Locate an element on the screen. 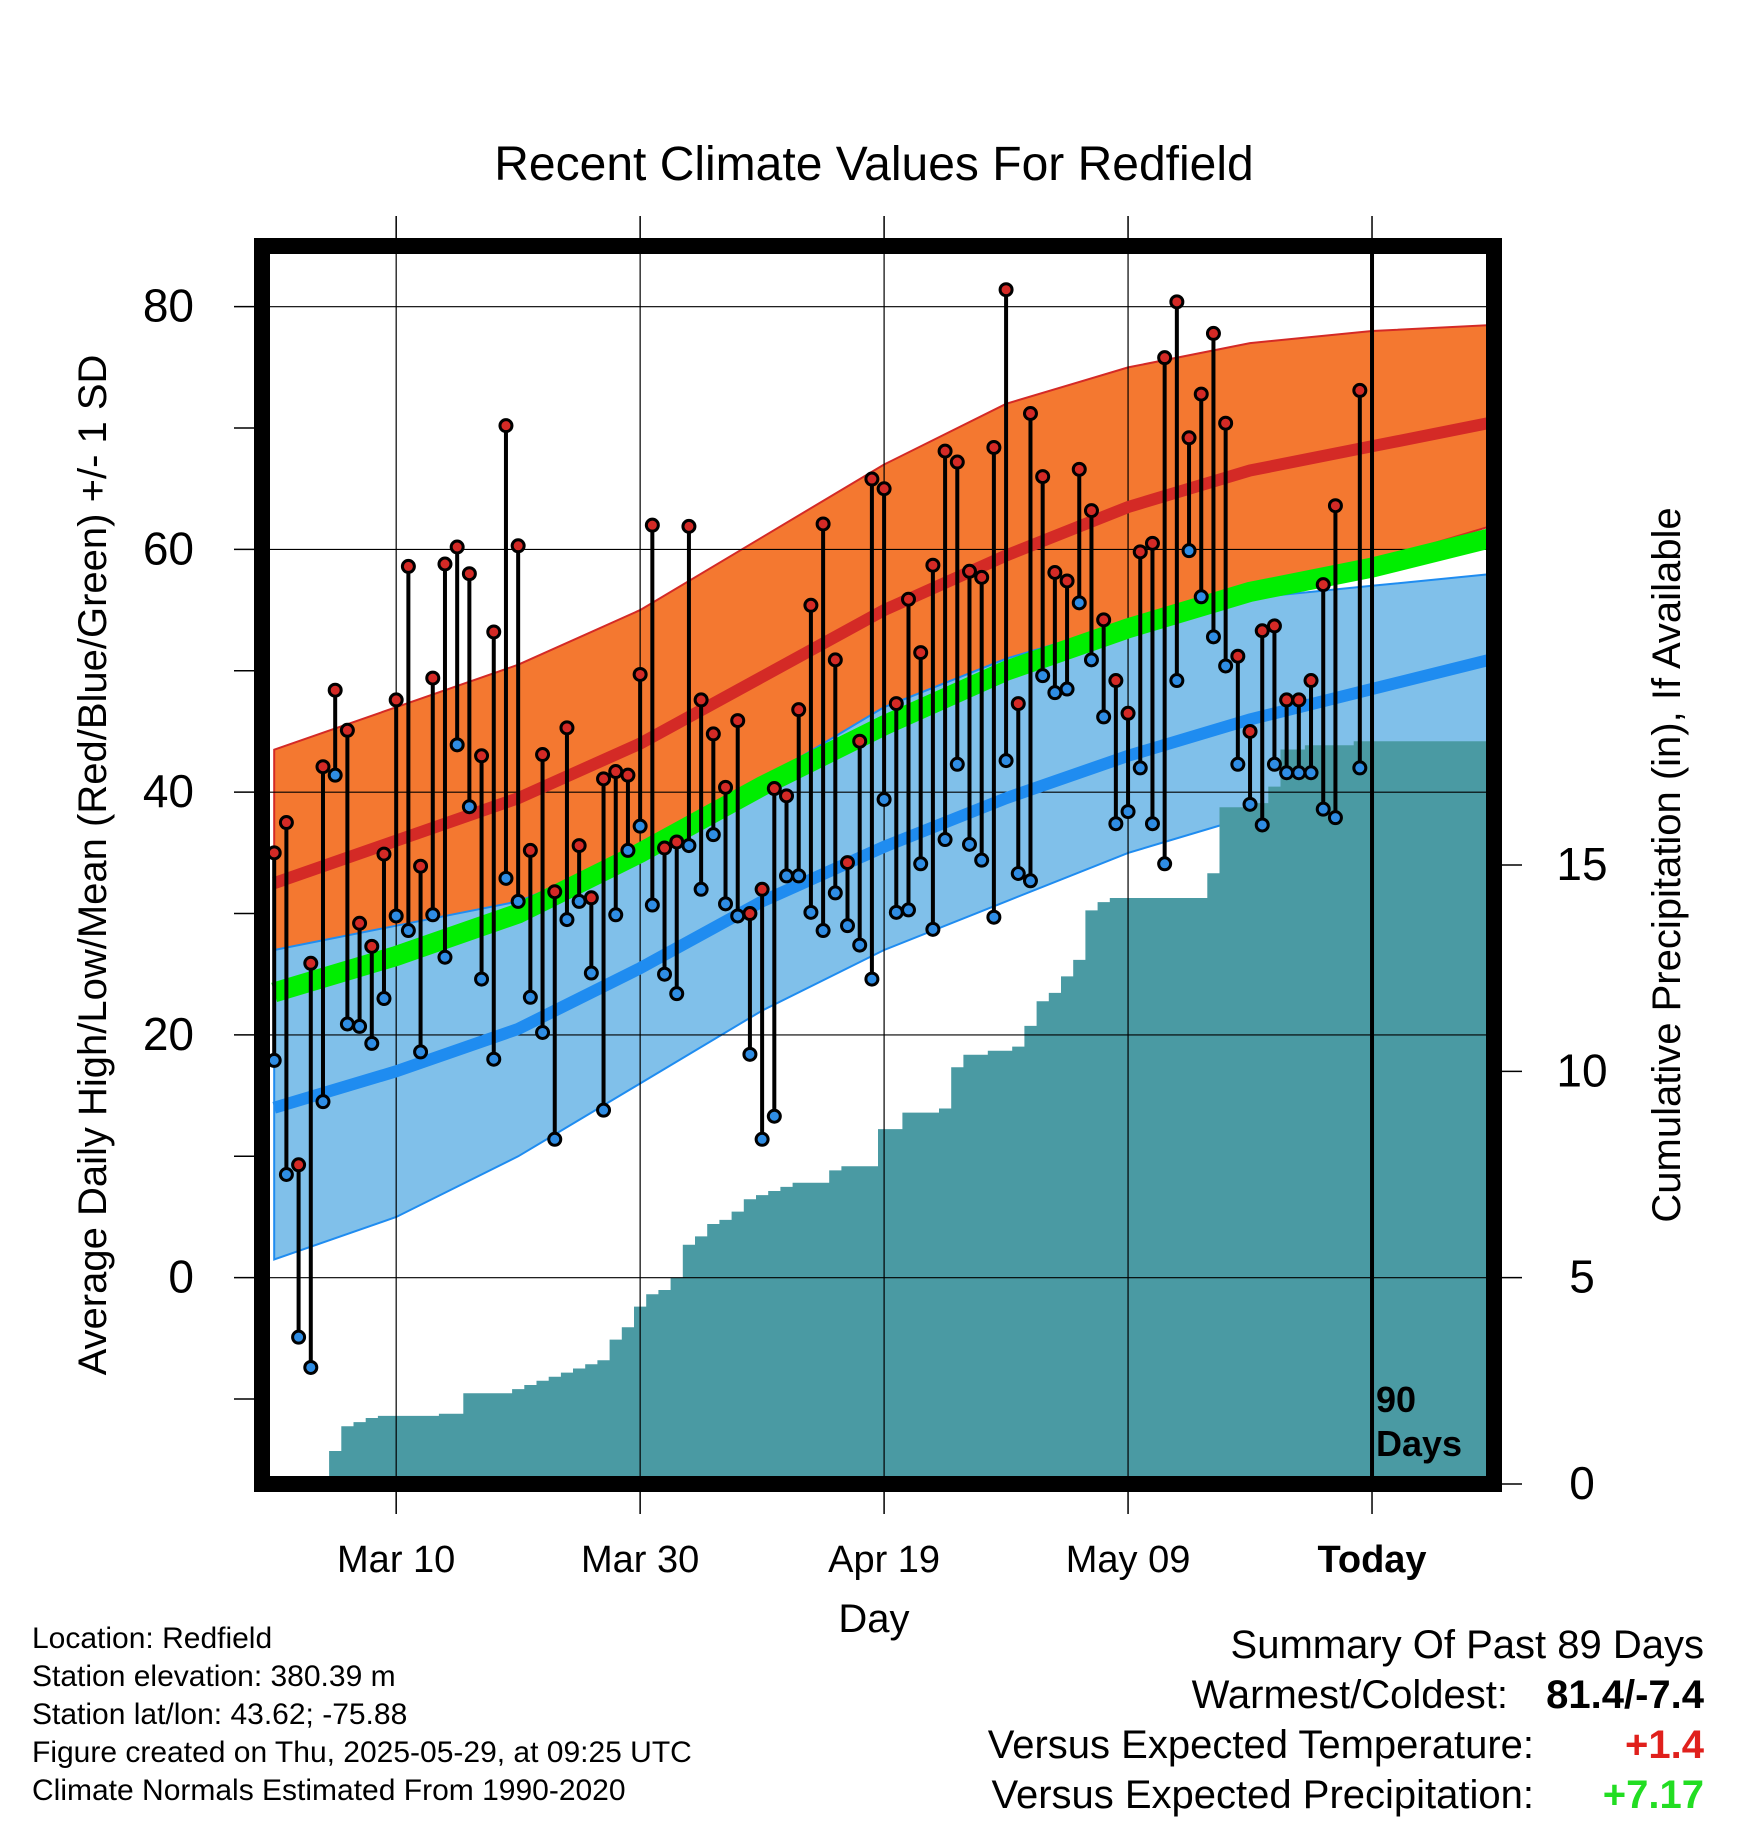  temp-row: Versus Expected Temperature: +1.4 is located at coordinates (1346, 1745).